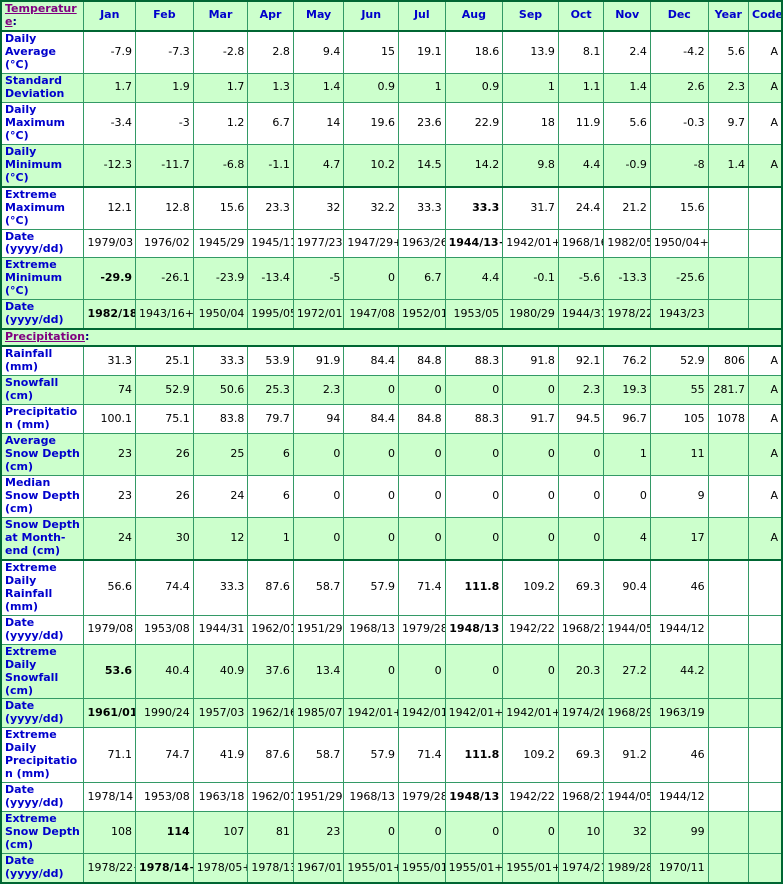 The width and height of the screenshot is (783, 884). Describe the element at coordinates (422, 123) in the screenshot. I see `data-cell: 23.6` at that location.